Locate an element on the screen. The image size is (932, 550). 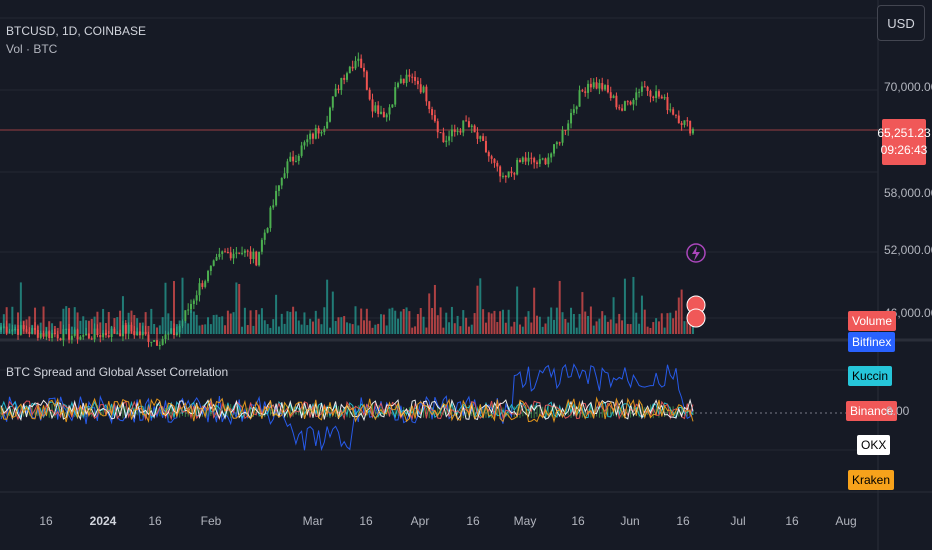
exchange-tag-binance: Binance is located at coordinates (872, 411).